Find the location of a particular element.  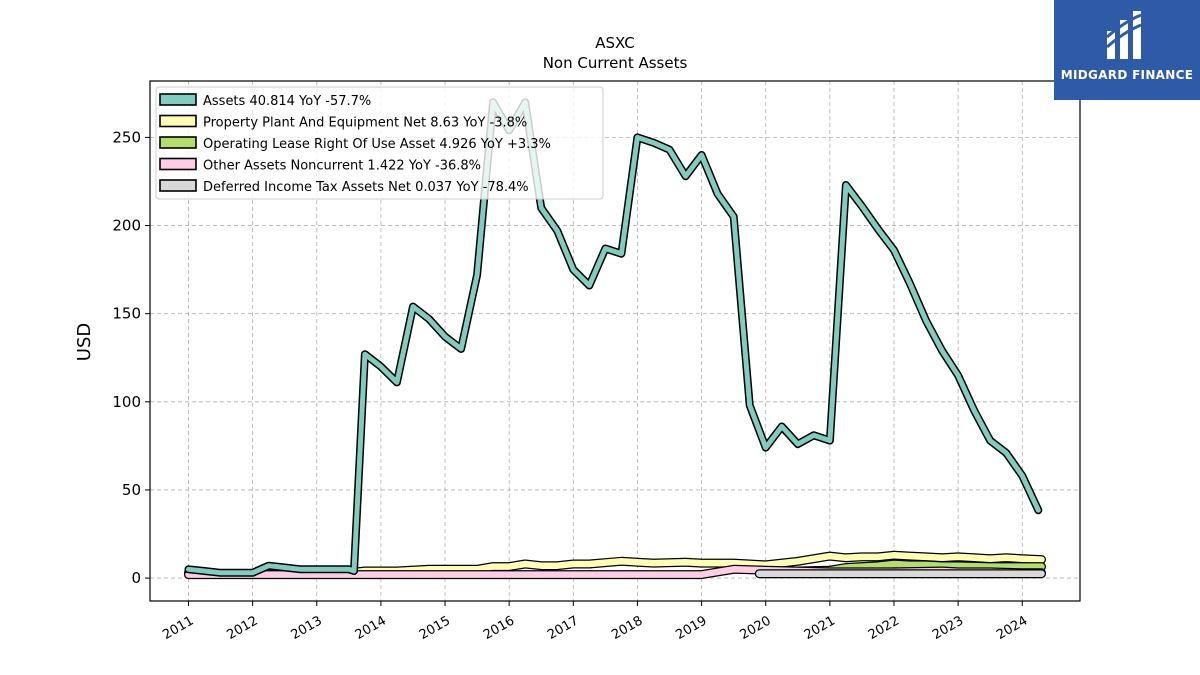

y-axis-ticks: 0 50 100 150 200 250 is located at coordinates (131, 357).